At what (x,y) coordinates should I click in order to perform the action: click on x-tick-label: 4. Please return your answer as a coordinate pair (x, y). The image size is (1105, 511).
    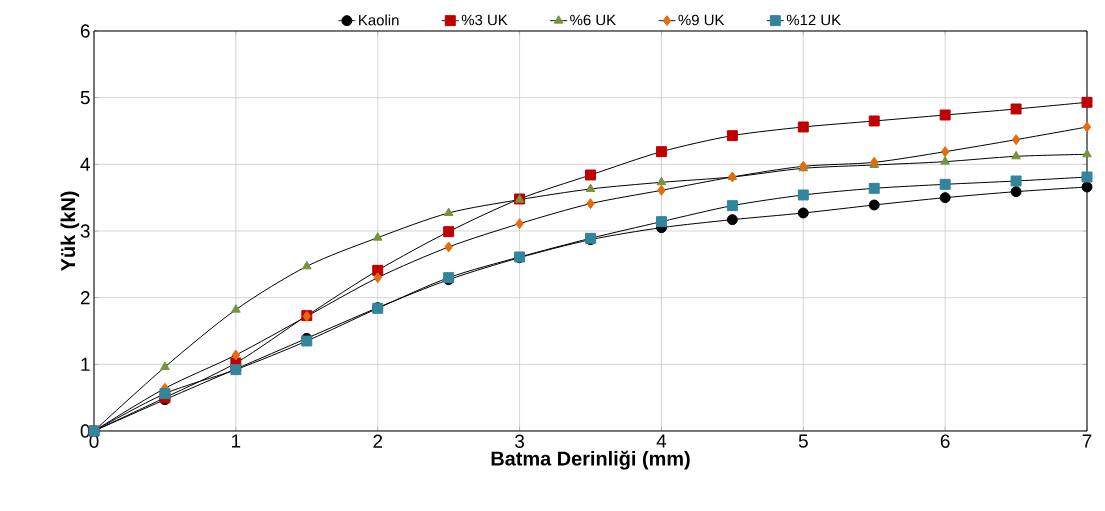
    Looking at the image, I should click on (661, 441).